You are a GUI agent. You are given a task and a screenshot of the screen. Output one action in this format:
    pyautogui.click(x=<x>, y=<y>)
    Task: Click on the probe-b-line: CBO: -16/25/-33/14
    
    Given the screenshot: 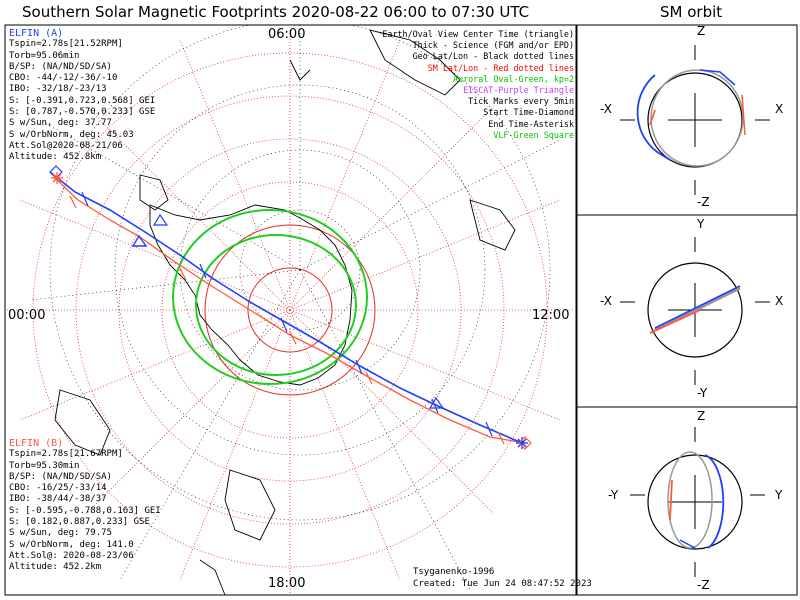 What is the action you would take?
    pyautogui.click(x=58, y=488)
    